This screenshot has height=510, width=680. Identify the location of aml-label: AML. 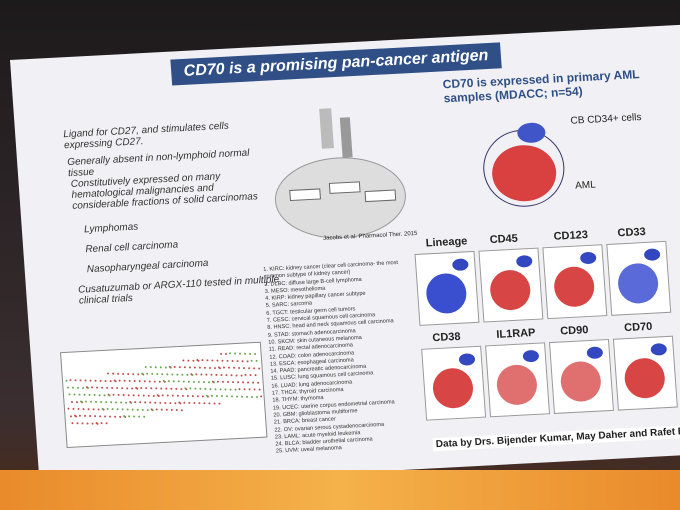
(585, 185).